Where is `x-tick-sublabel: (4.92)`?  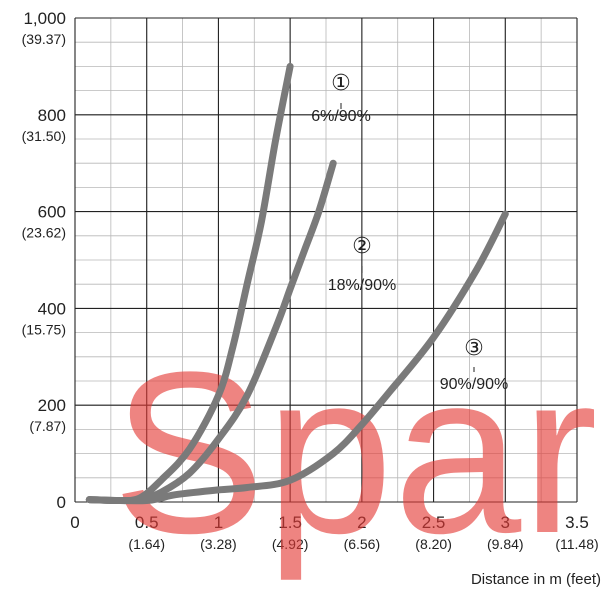 x-tick-sublabel: (4.92) is located at coordinates (290, 544).